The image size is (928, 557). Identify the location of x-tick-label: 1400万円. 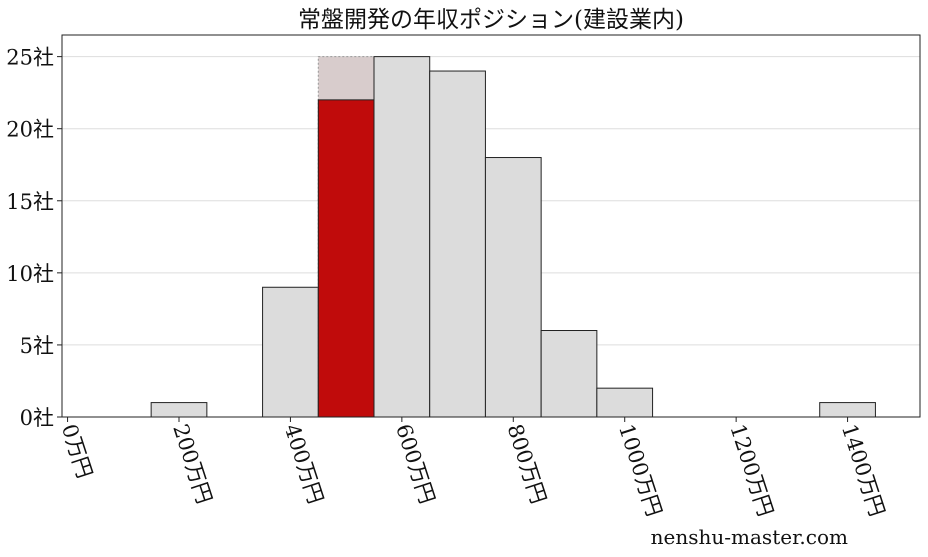
(863, 470).